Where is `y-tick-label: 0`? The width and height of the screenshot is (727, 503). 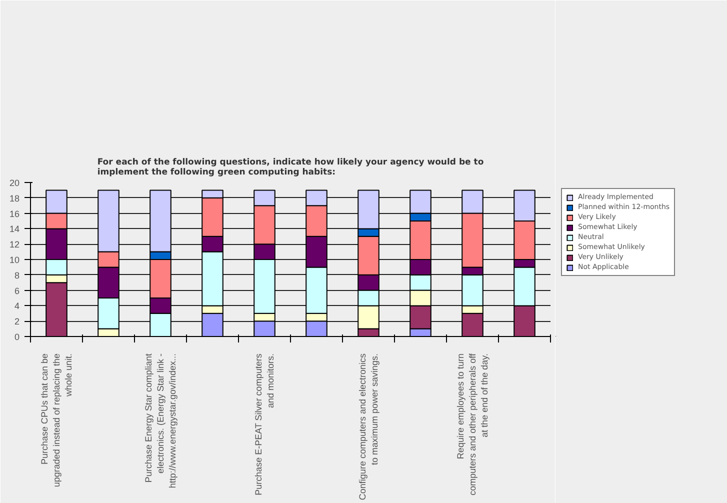
y-tick-label: 0 is located at coordinates (17, 337).